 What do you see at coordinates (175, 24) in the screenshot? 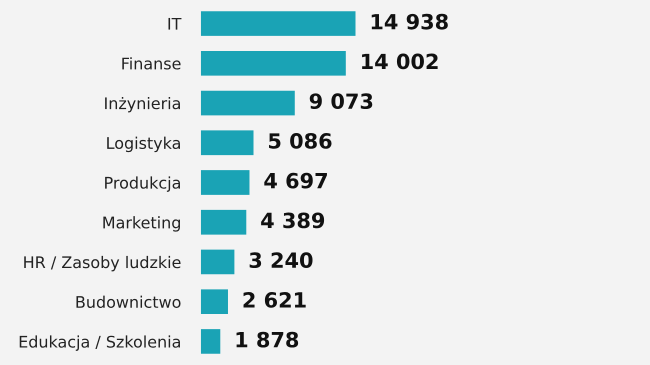
I see `y-tick-label: IT` at bounding box center [175, 24].